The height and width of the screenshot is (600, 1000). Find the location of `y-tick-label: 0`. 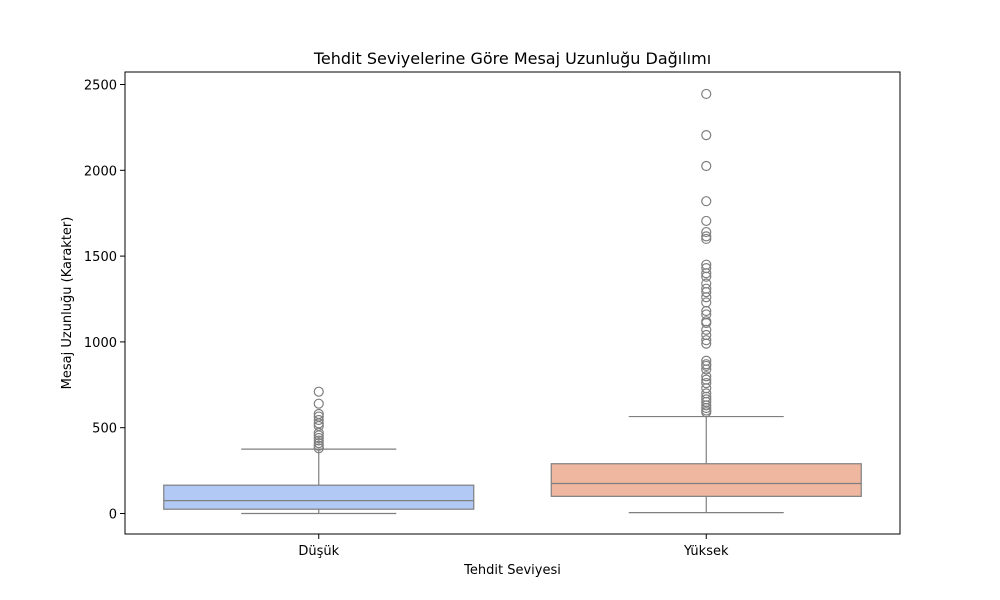

y-tick-label: 0 is located at coordinates (113, 515).